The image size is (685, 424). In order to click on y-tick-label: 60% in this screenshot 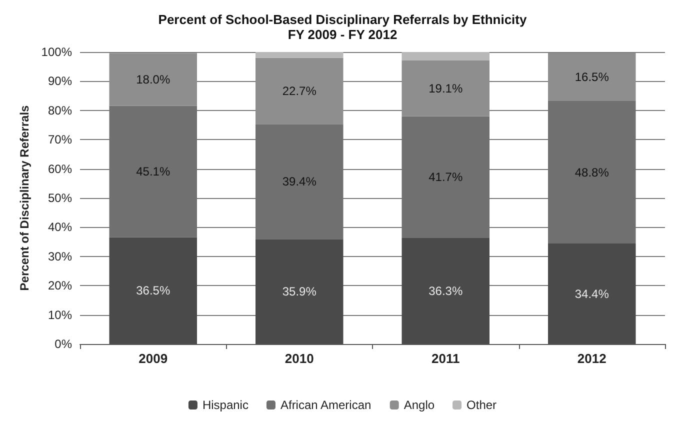, I will do `click(60, 169)`.